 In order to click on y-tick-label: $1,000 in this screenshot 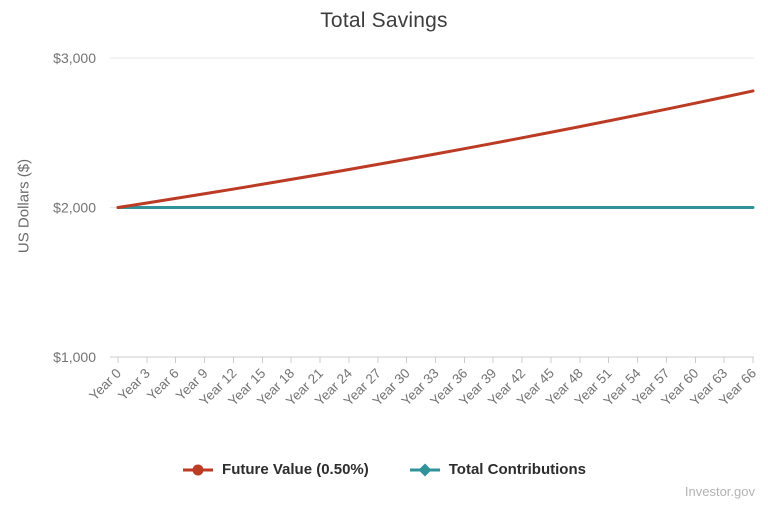, I will do `click(74, 357)`.